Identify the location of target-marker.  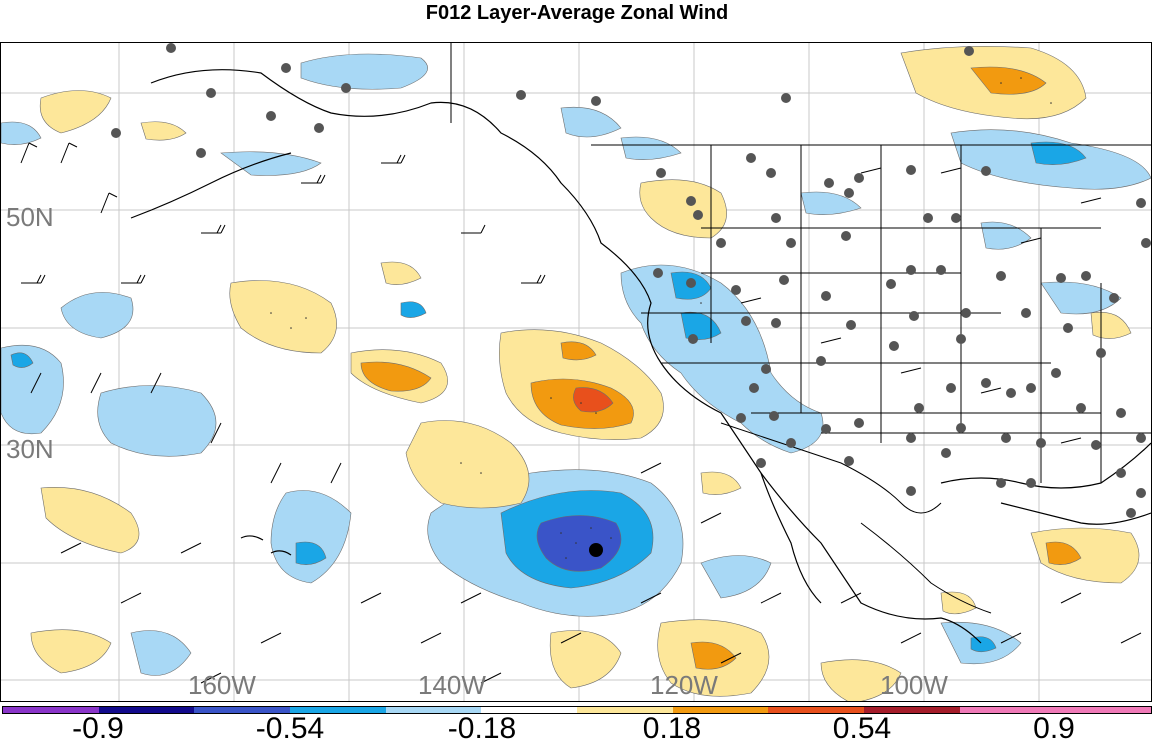
(596, 550).